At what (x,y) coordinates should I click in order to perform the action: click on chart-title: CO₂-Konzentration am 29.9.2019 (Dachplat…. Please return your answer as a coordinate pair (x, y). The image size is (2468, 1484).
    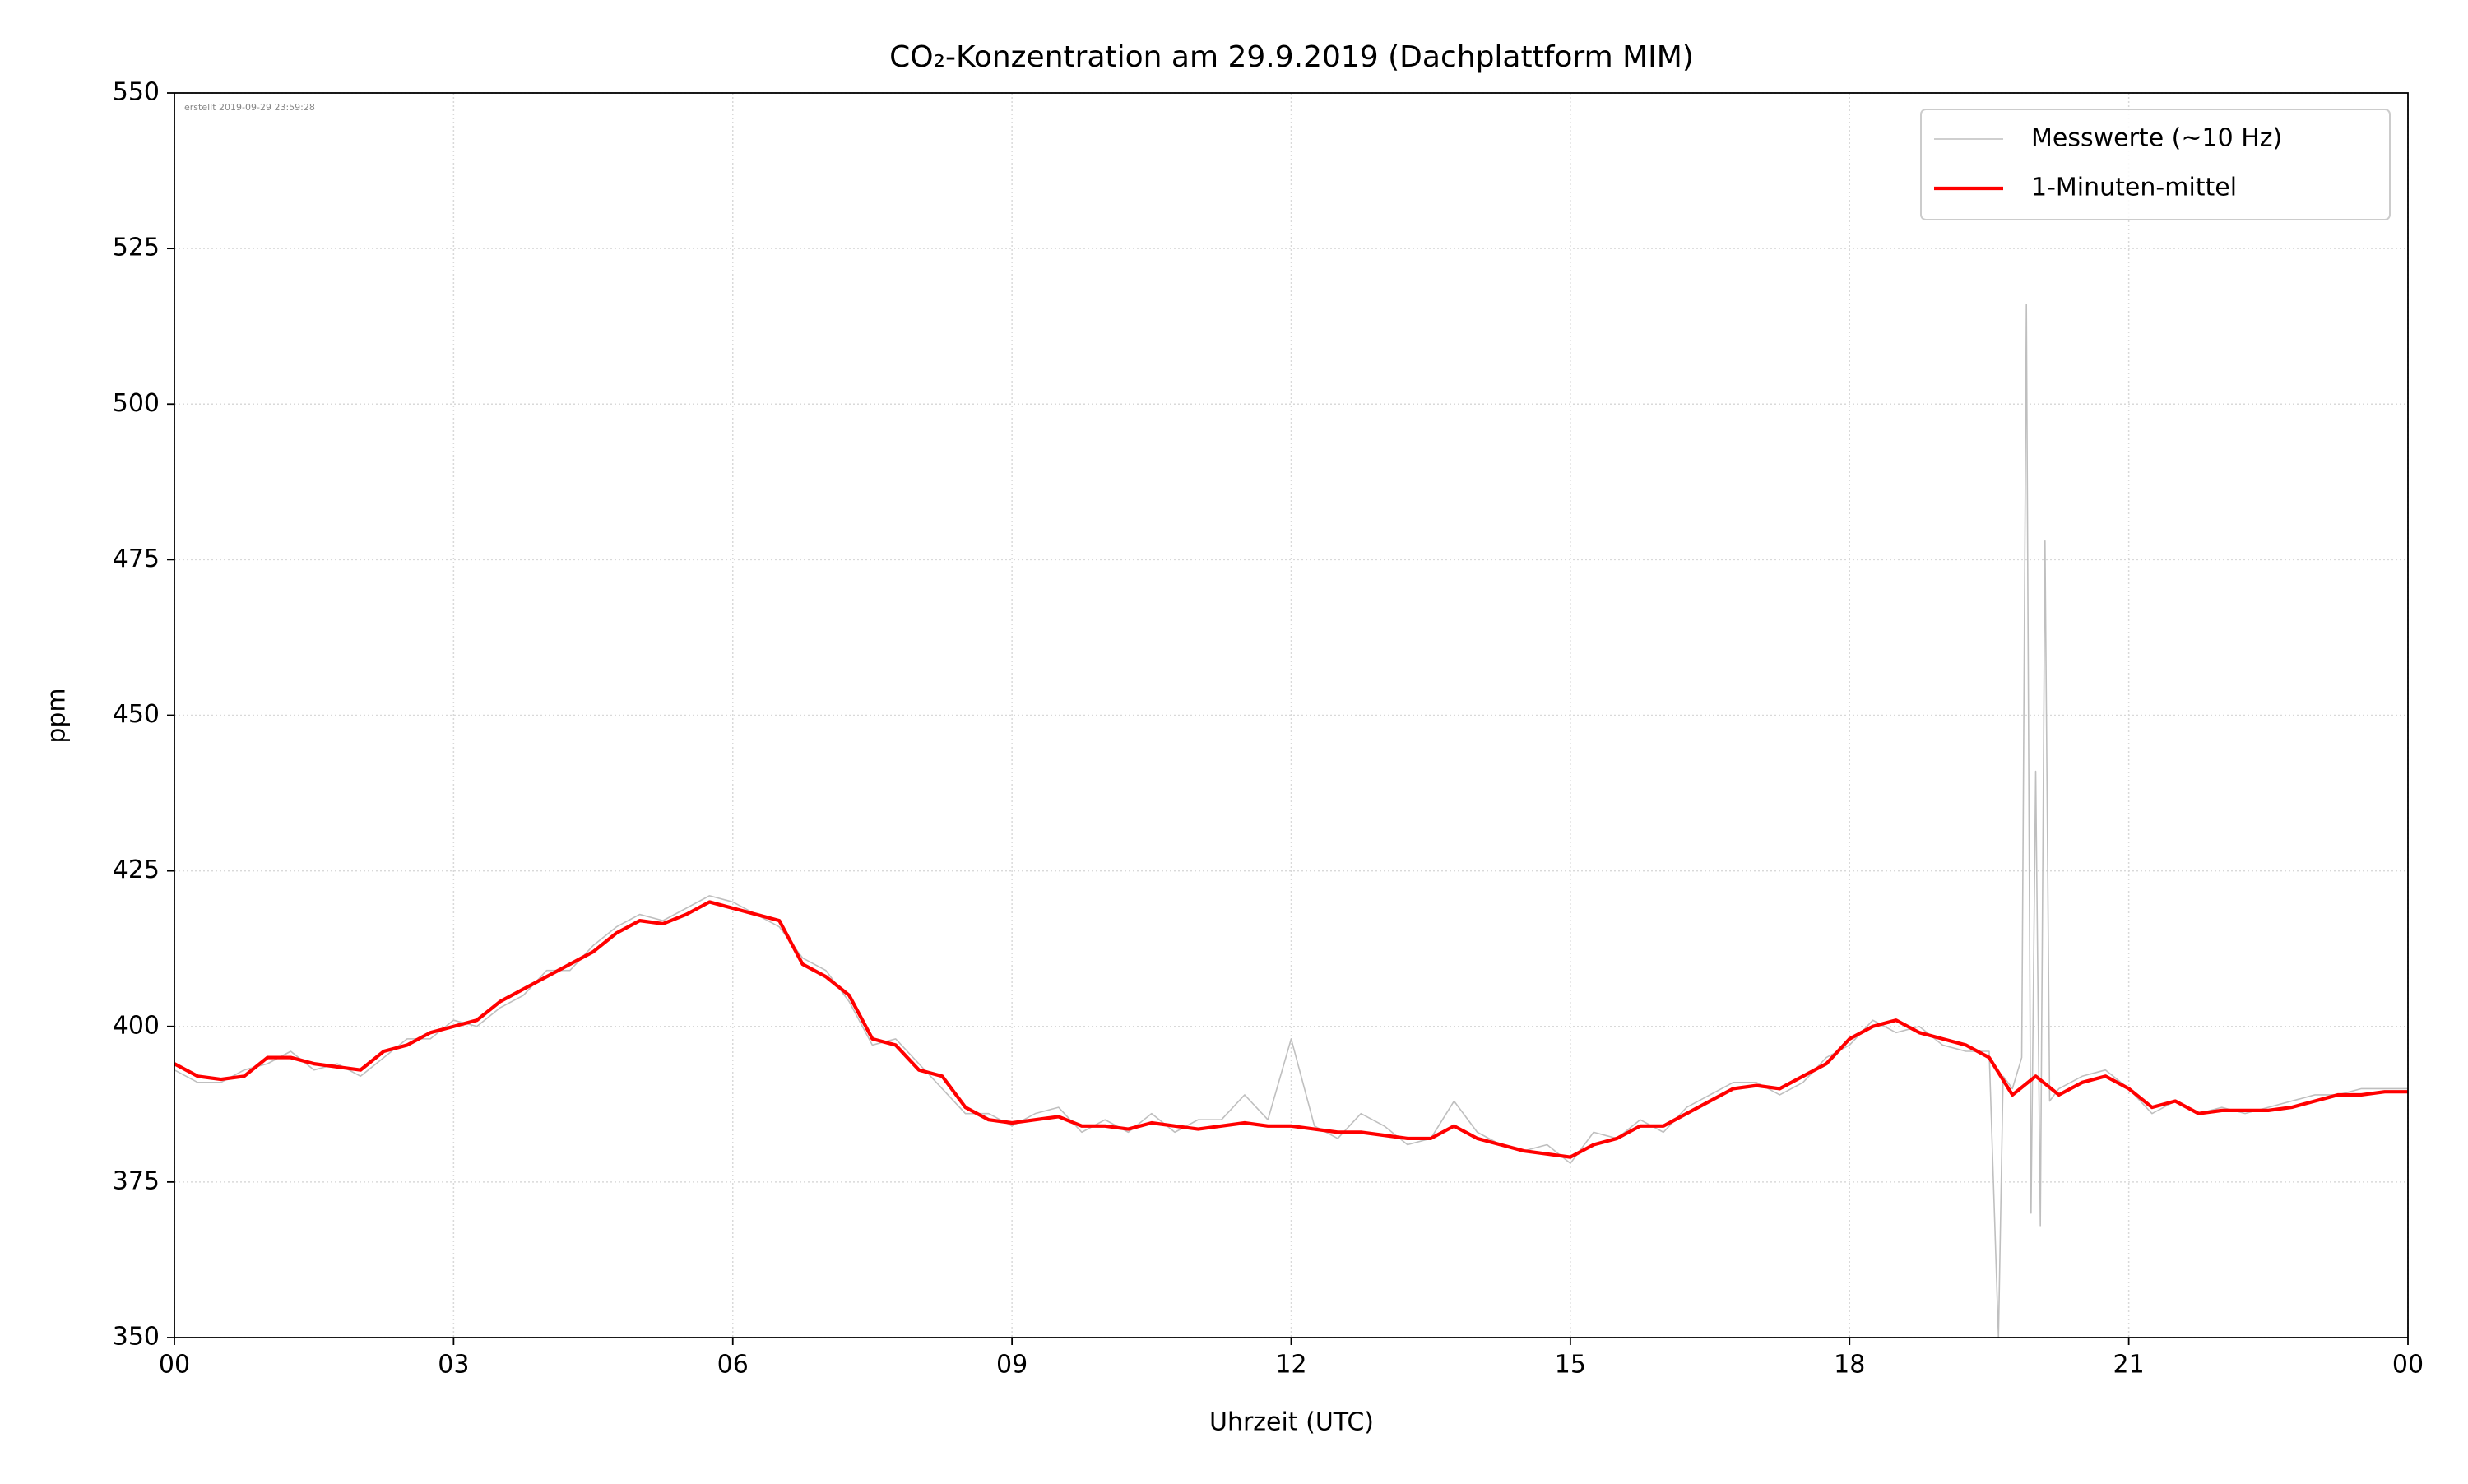
    Looking at the image, I should click on (1291, 57).